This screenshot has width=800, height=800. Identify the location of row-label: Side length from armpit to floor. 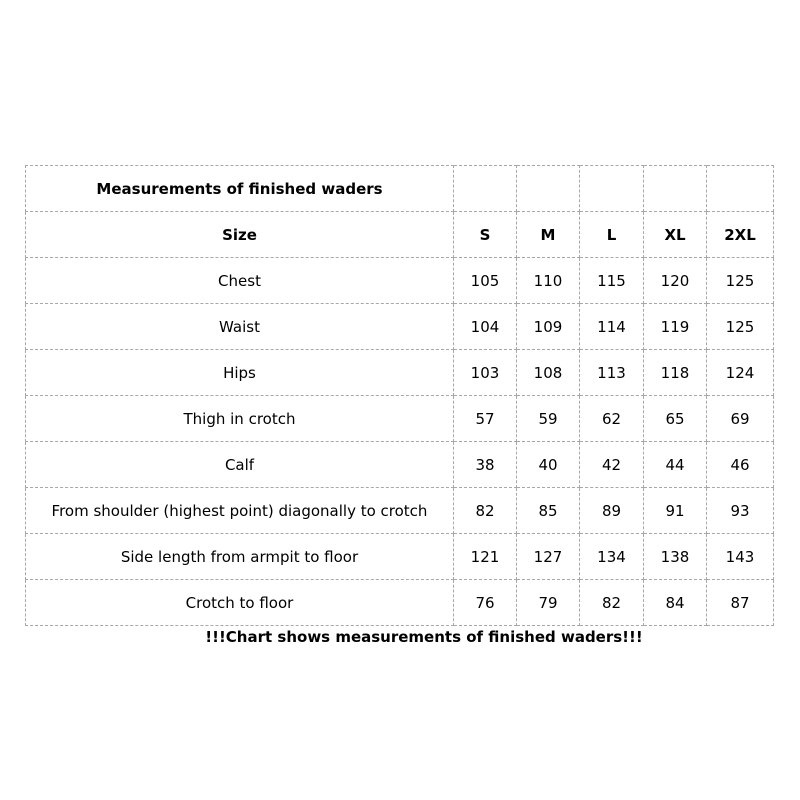
(239, 556).